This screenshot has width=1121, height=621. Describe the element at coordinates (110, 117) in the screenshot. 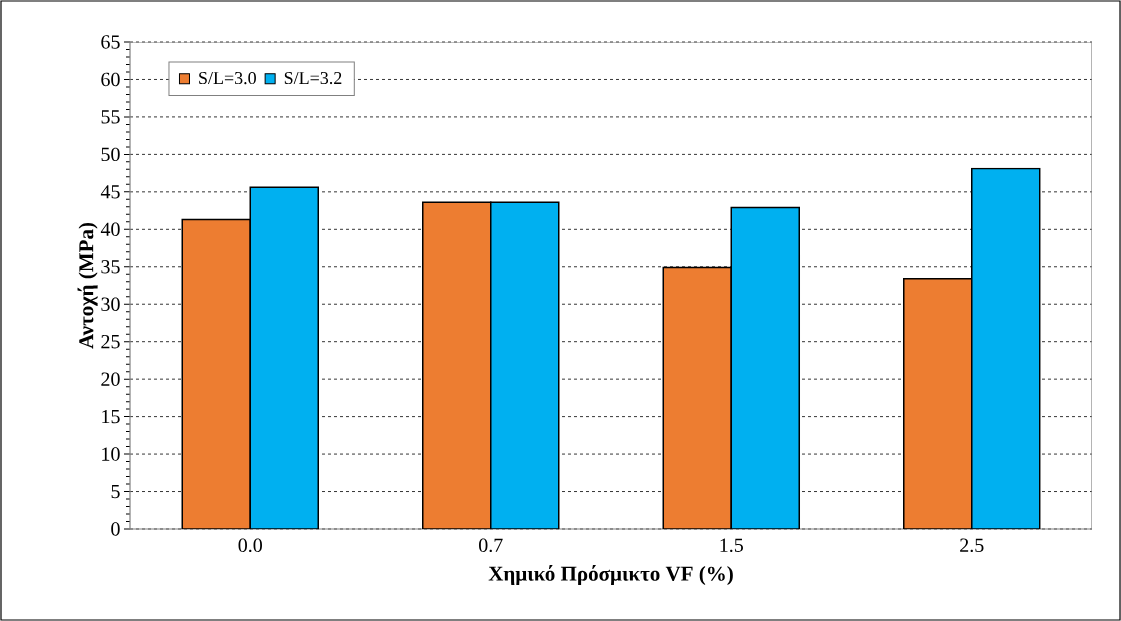

I see `y-tick-label: 55` at that location.